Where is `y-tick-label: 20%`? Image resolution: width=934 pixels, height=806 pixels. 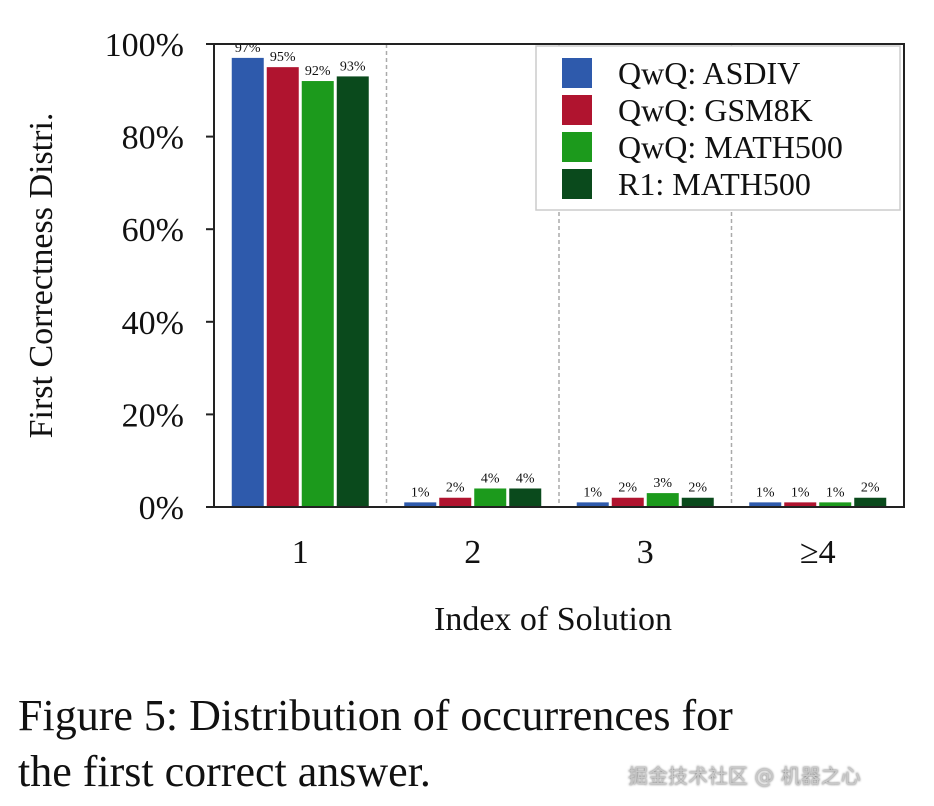
y-tick-label: 20% is located at coordinates (153, 415).